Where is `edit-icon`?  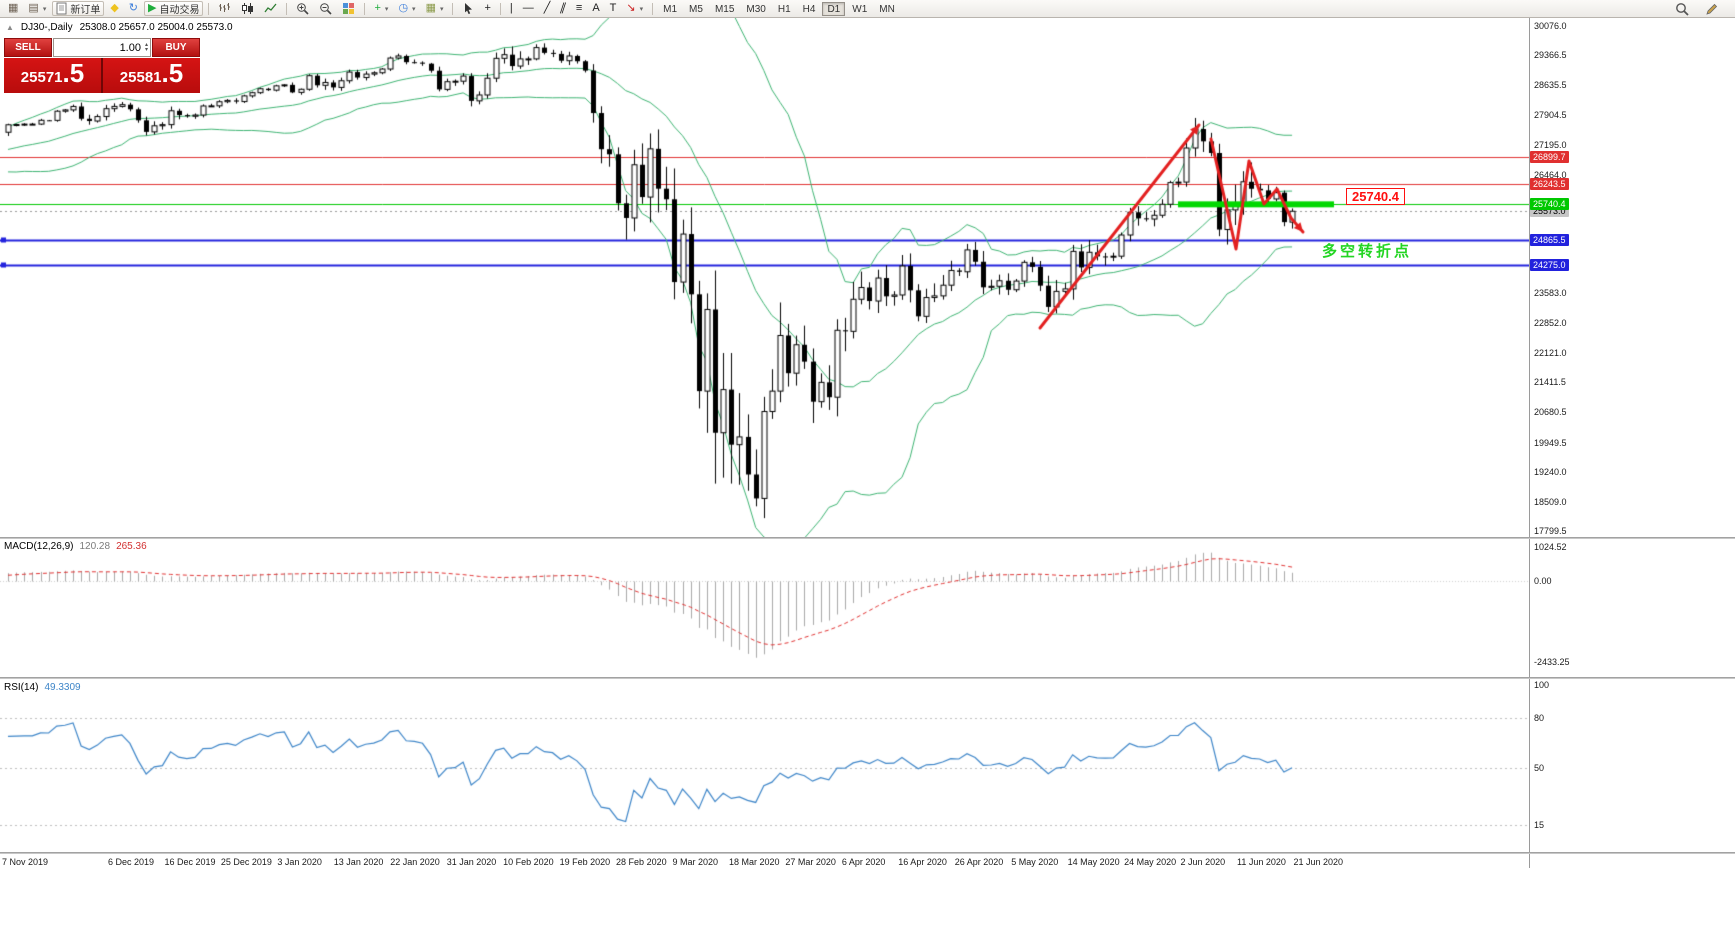
edit-icon is located at coordinates (1712, 8).